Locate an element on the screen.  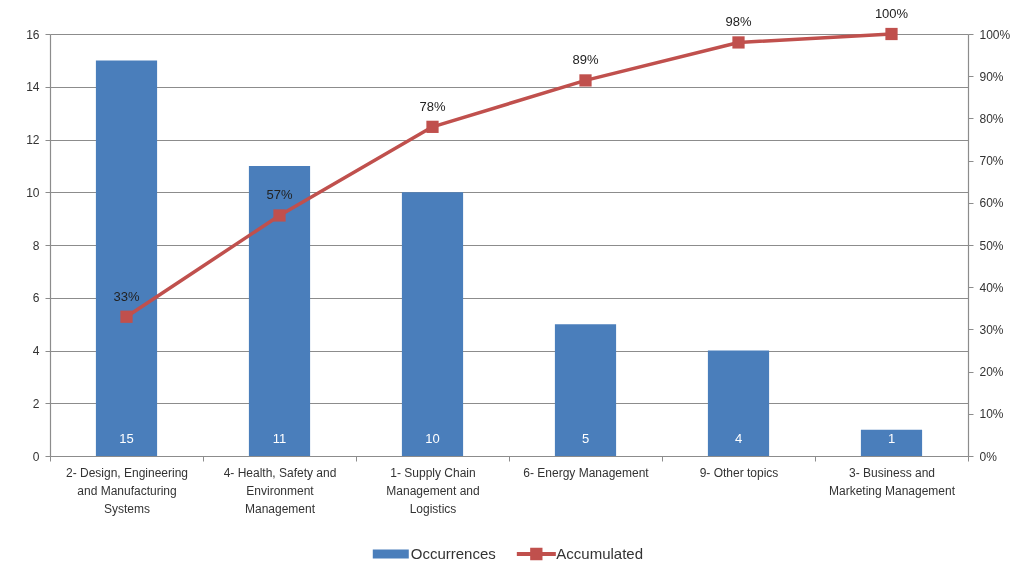
y-tick-label: 4 is located at coordinates (36, 351).